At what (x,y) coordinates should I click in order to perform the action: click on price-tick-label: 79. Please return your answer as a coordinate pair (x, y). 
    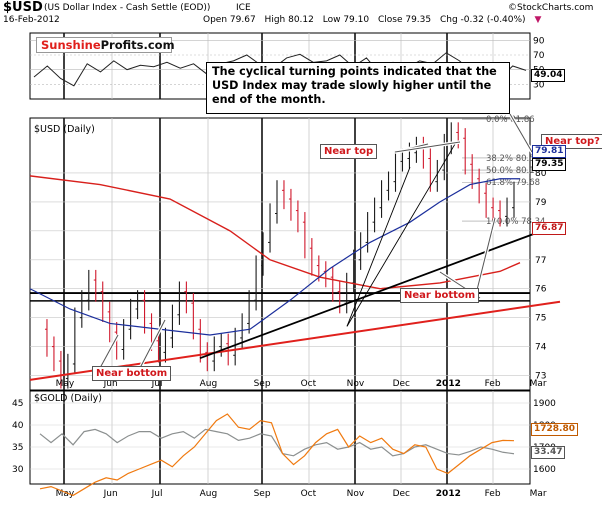
    Looking at the image, I should click on (541, 203).